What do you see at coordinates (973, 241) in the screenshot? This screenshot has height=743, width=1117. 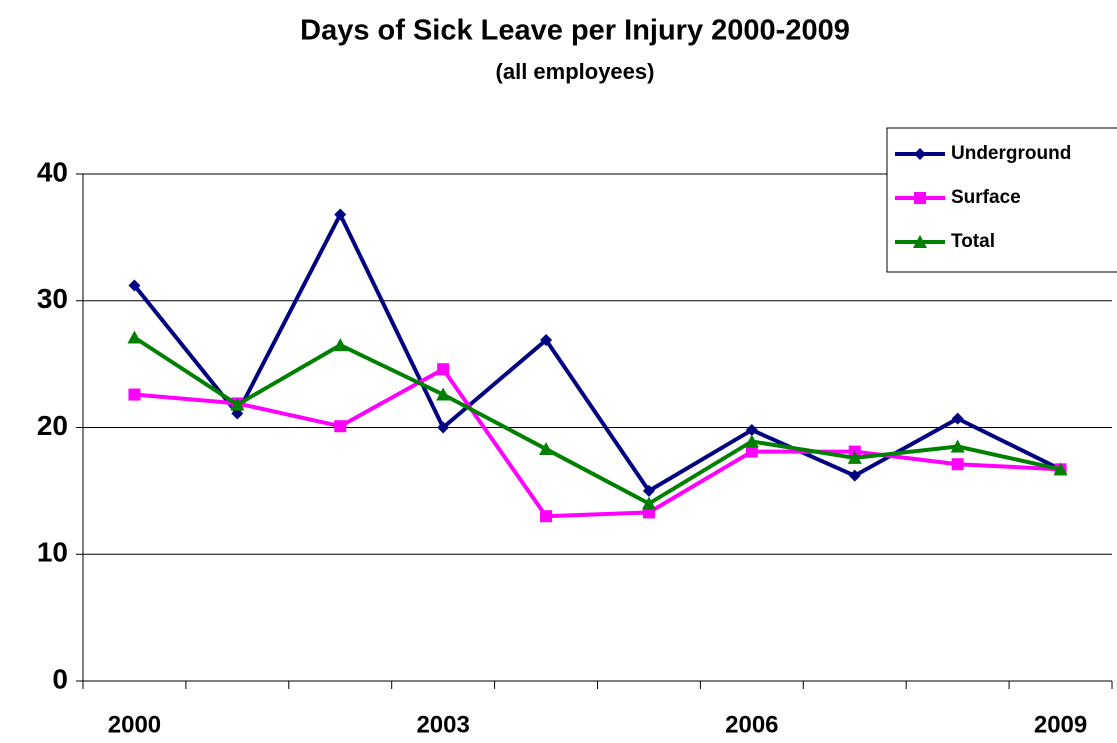 I see `legend-label: Total` at bounding box center [973, 241].